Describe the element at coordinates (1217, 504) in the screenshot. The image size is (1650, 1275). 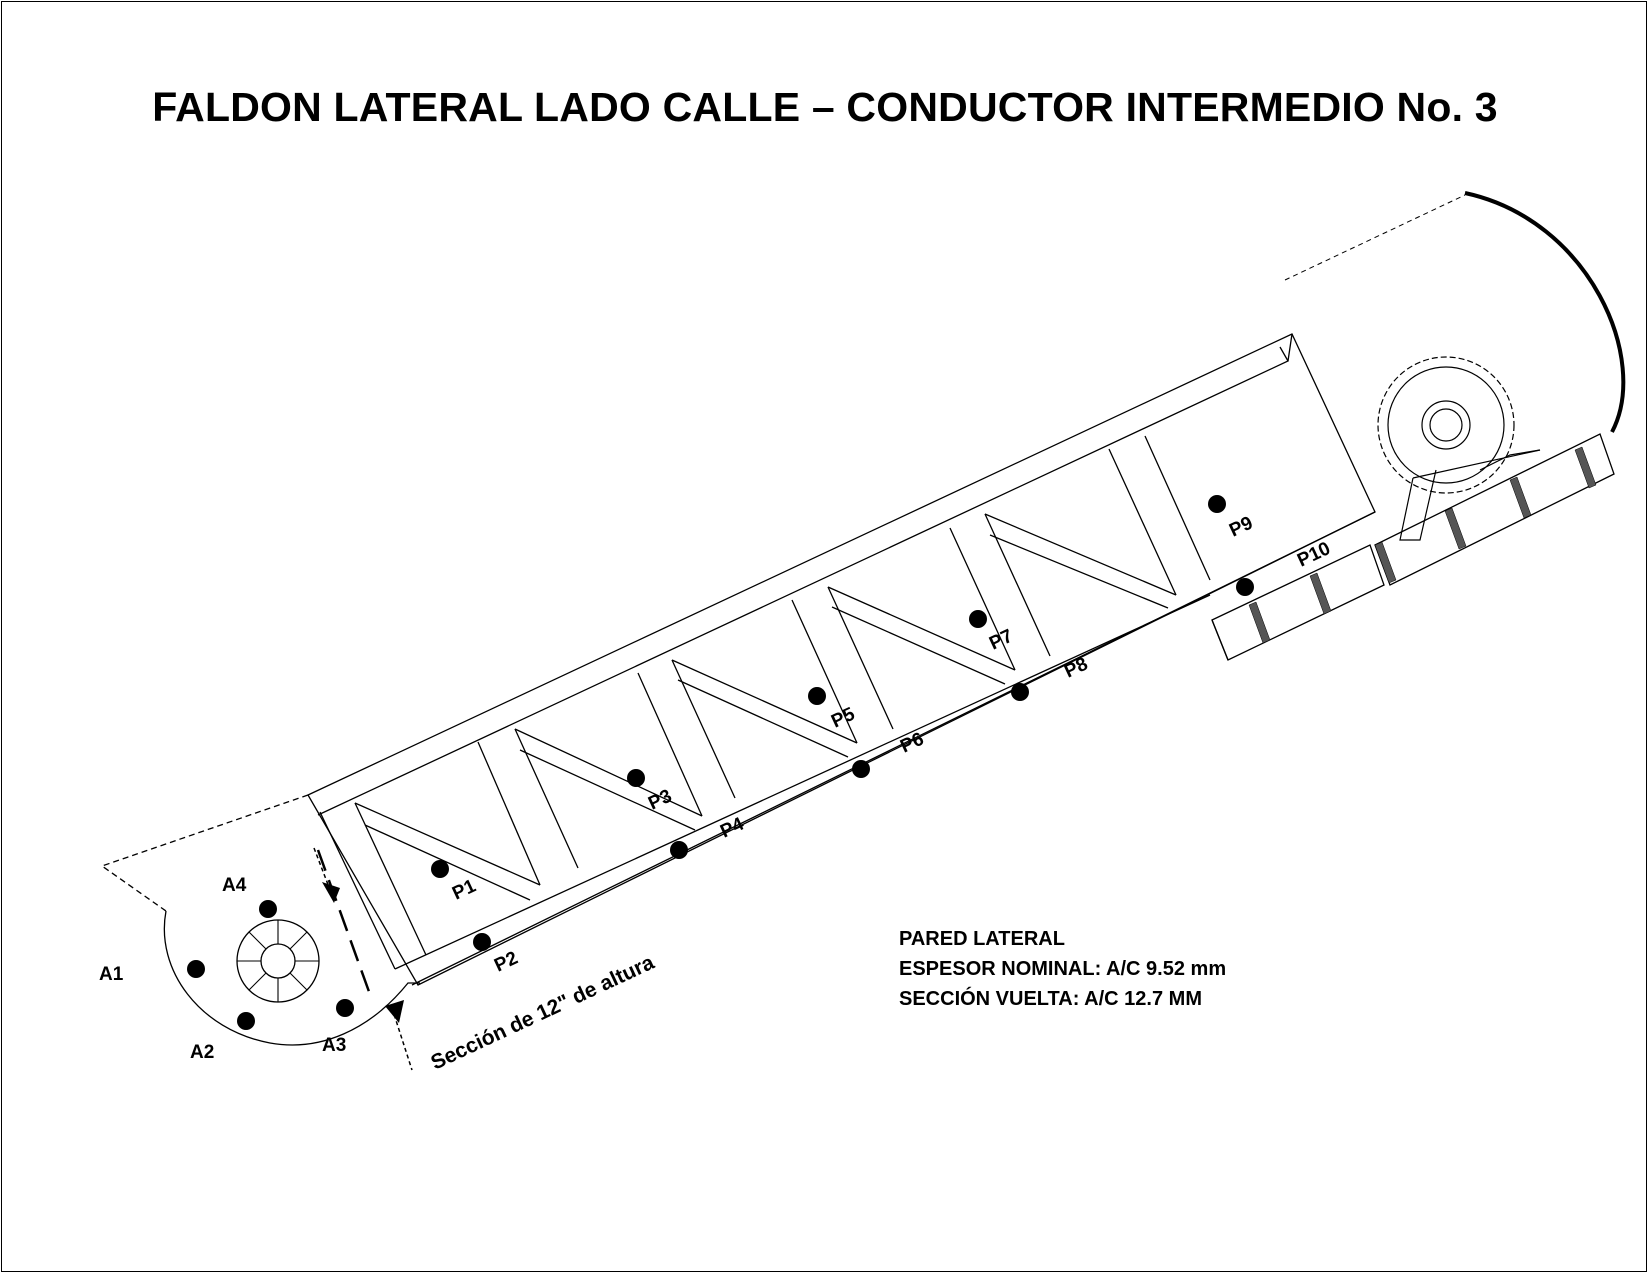
I see `point-P9` at that location.